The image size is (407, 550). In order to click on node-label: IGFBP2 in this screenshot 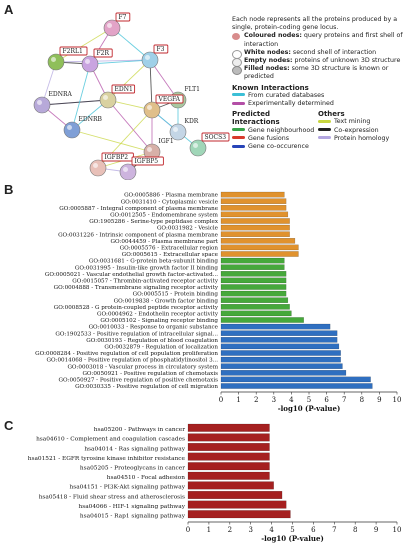, I will do `click(117, 157)`.